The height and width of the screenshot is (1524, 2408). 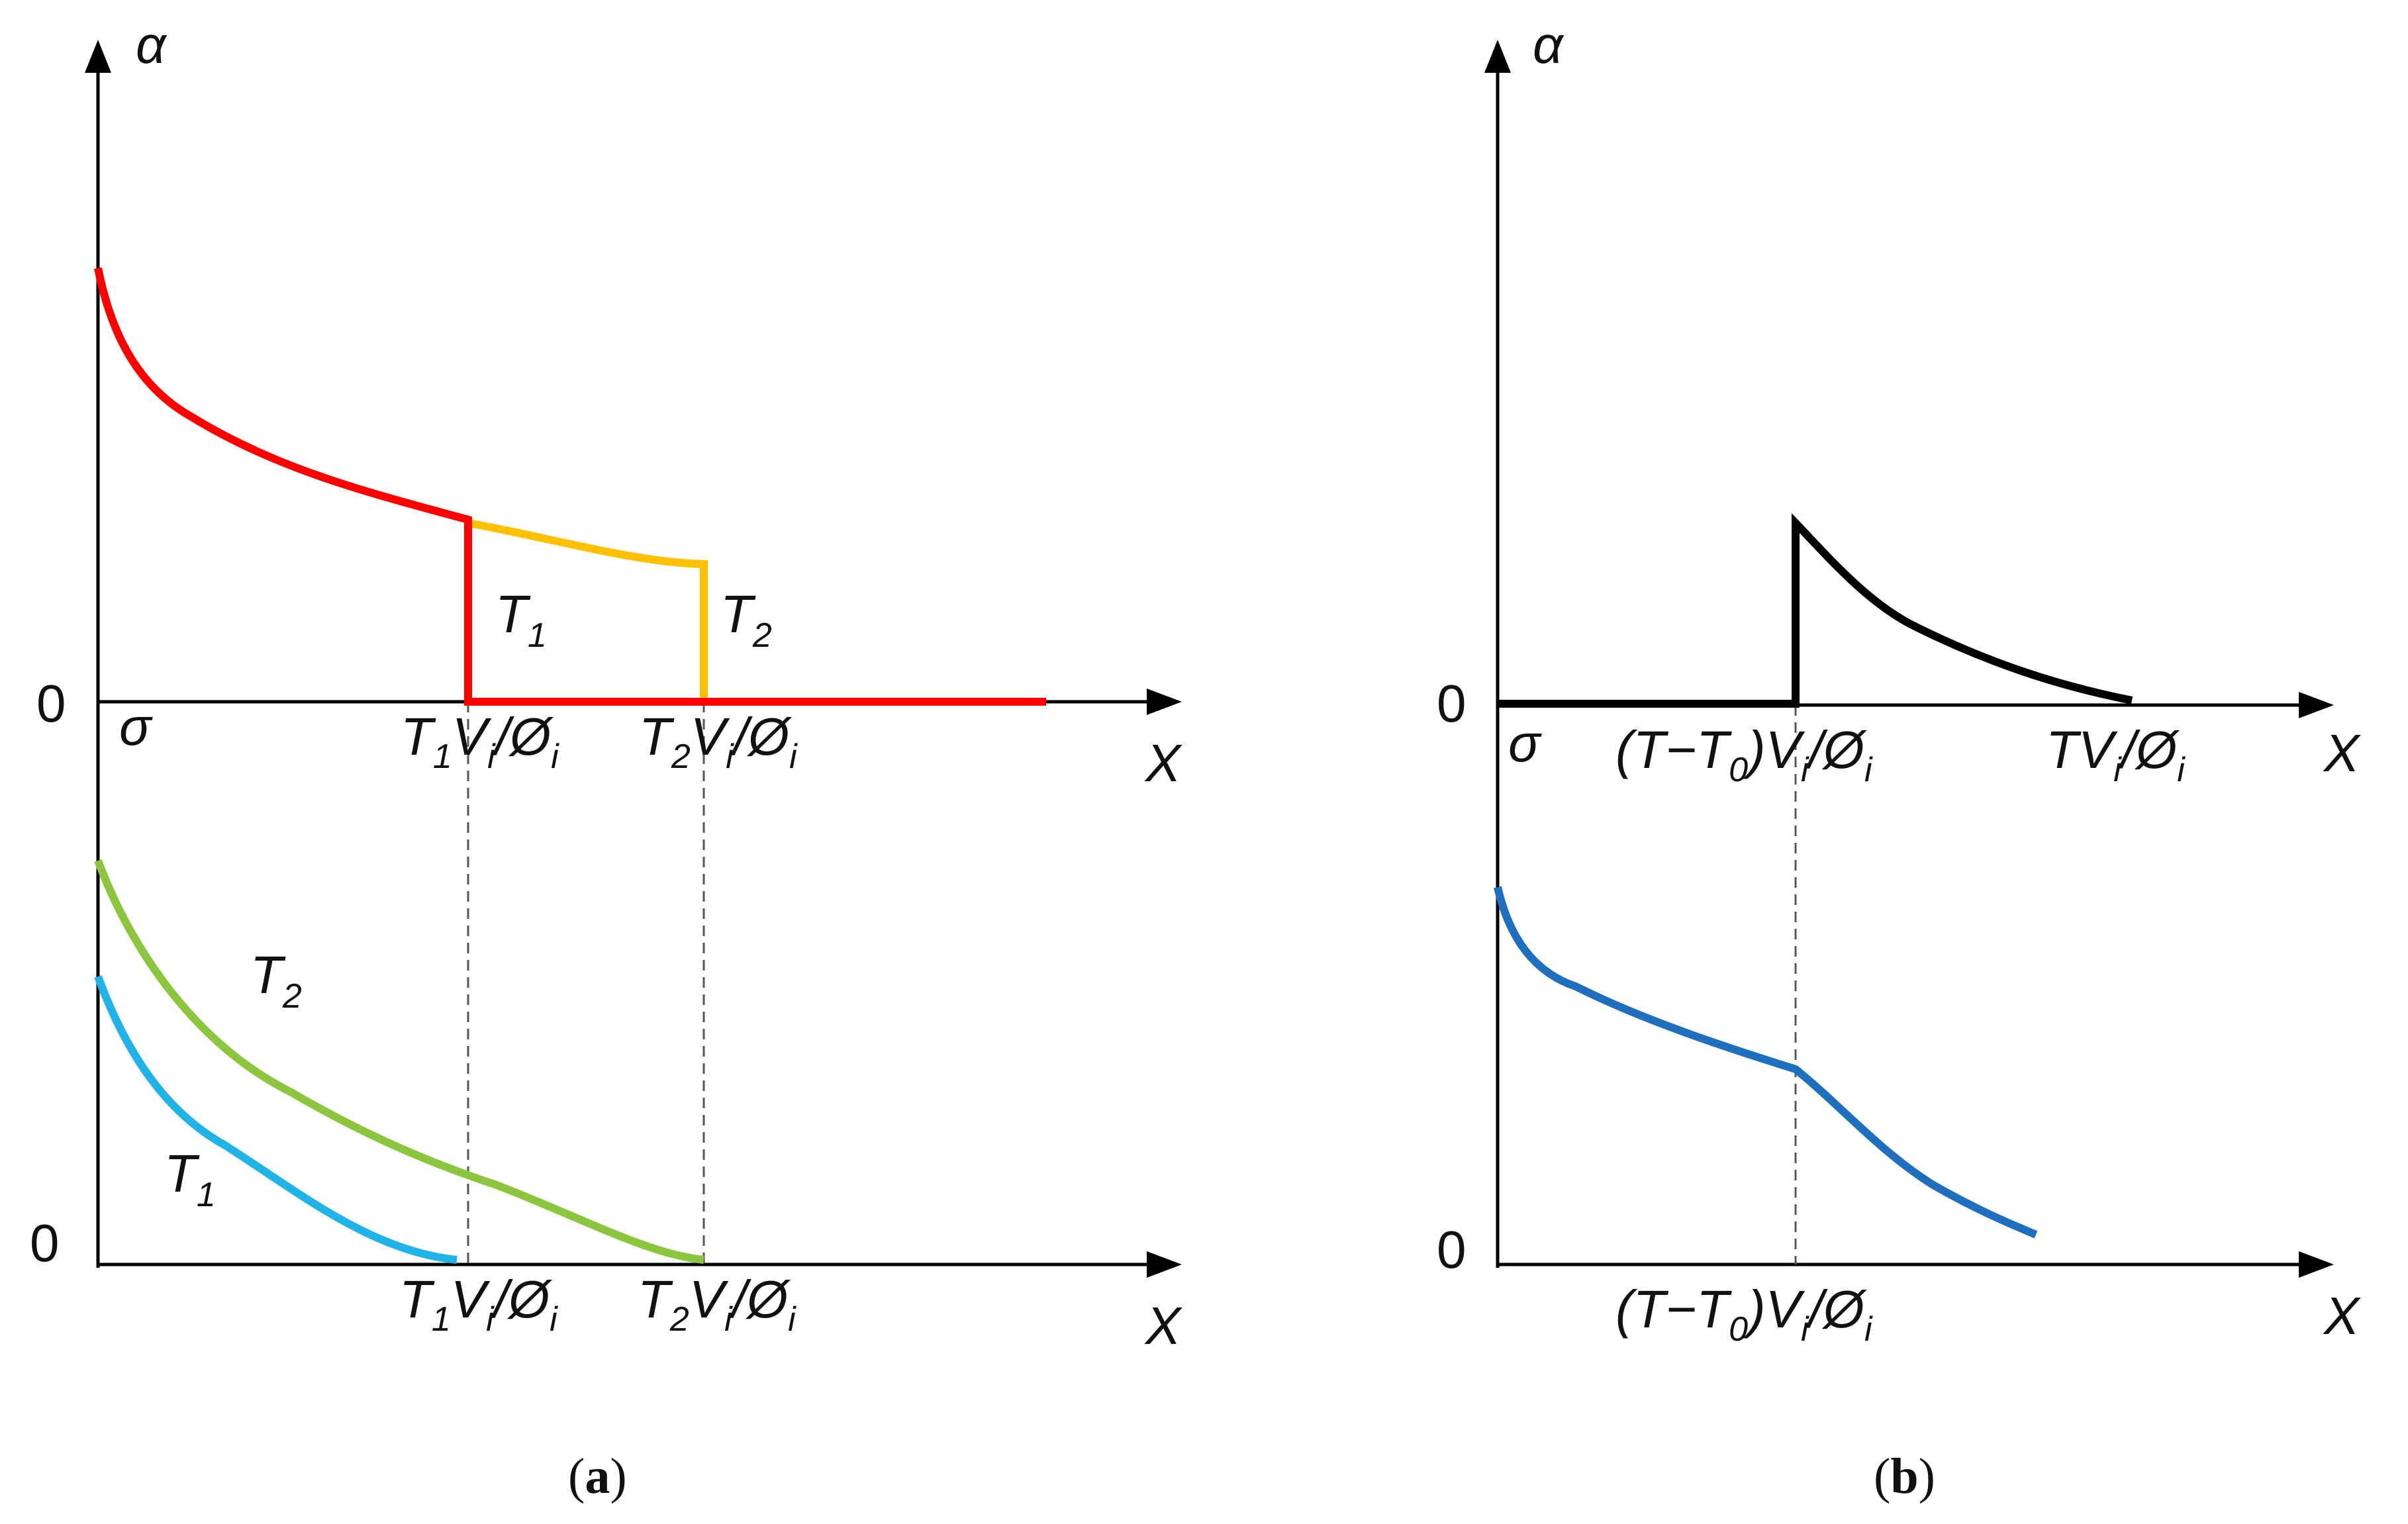 I want to click on panel-a-lower-tick-t2: T2Vi/Øi, so click(x=717, y=1304).